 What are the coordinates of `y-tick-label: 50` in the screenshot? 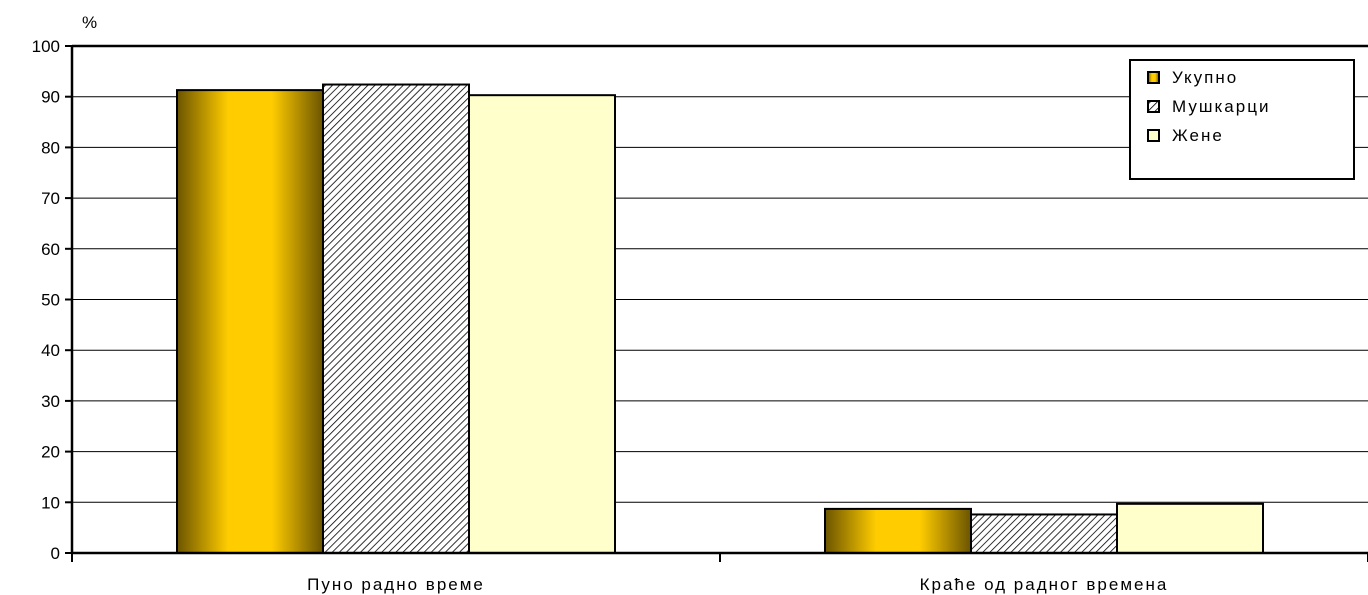 It's located at (50, 300).